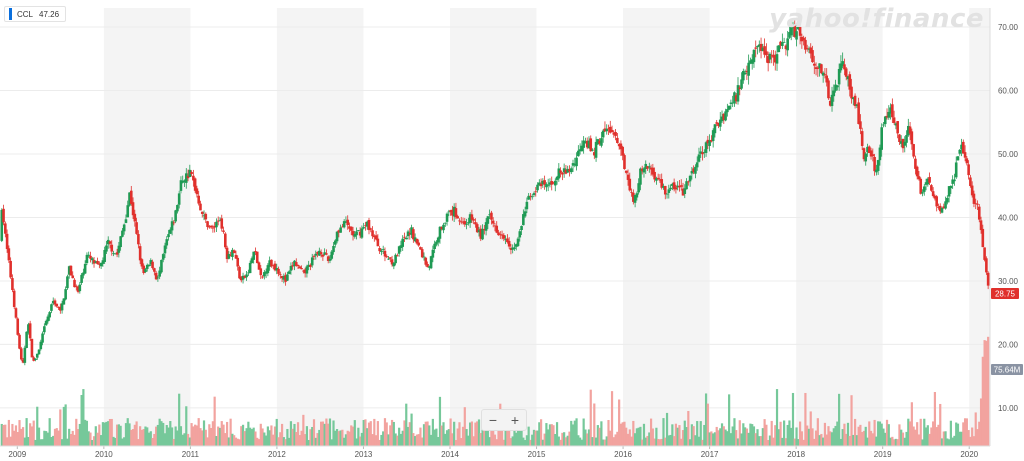 The height and width of the screenshot is (461, 1024). I want to click on legend: CCL 47.26, so click(35, 14).